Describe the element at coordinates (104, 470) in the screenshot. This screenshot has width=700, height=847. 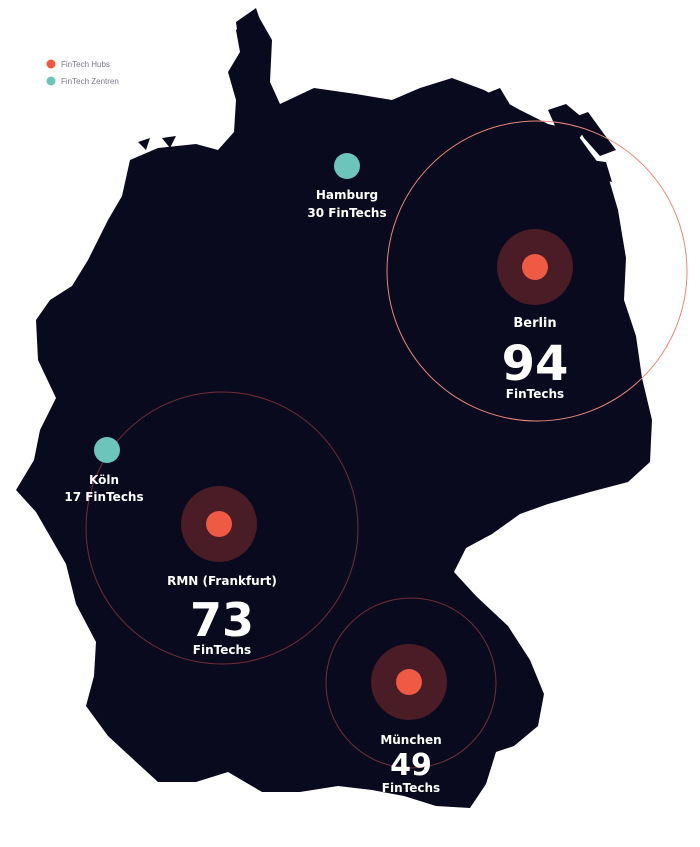
I see `center-koeln: Köln 17 FinTechs` at that location.